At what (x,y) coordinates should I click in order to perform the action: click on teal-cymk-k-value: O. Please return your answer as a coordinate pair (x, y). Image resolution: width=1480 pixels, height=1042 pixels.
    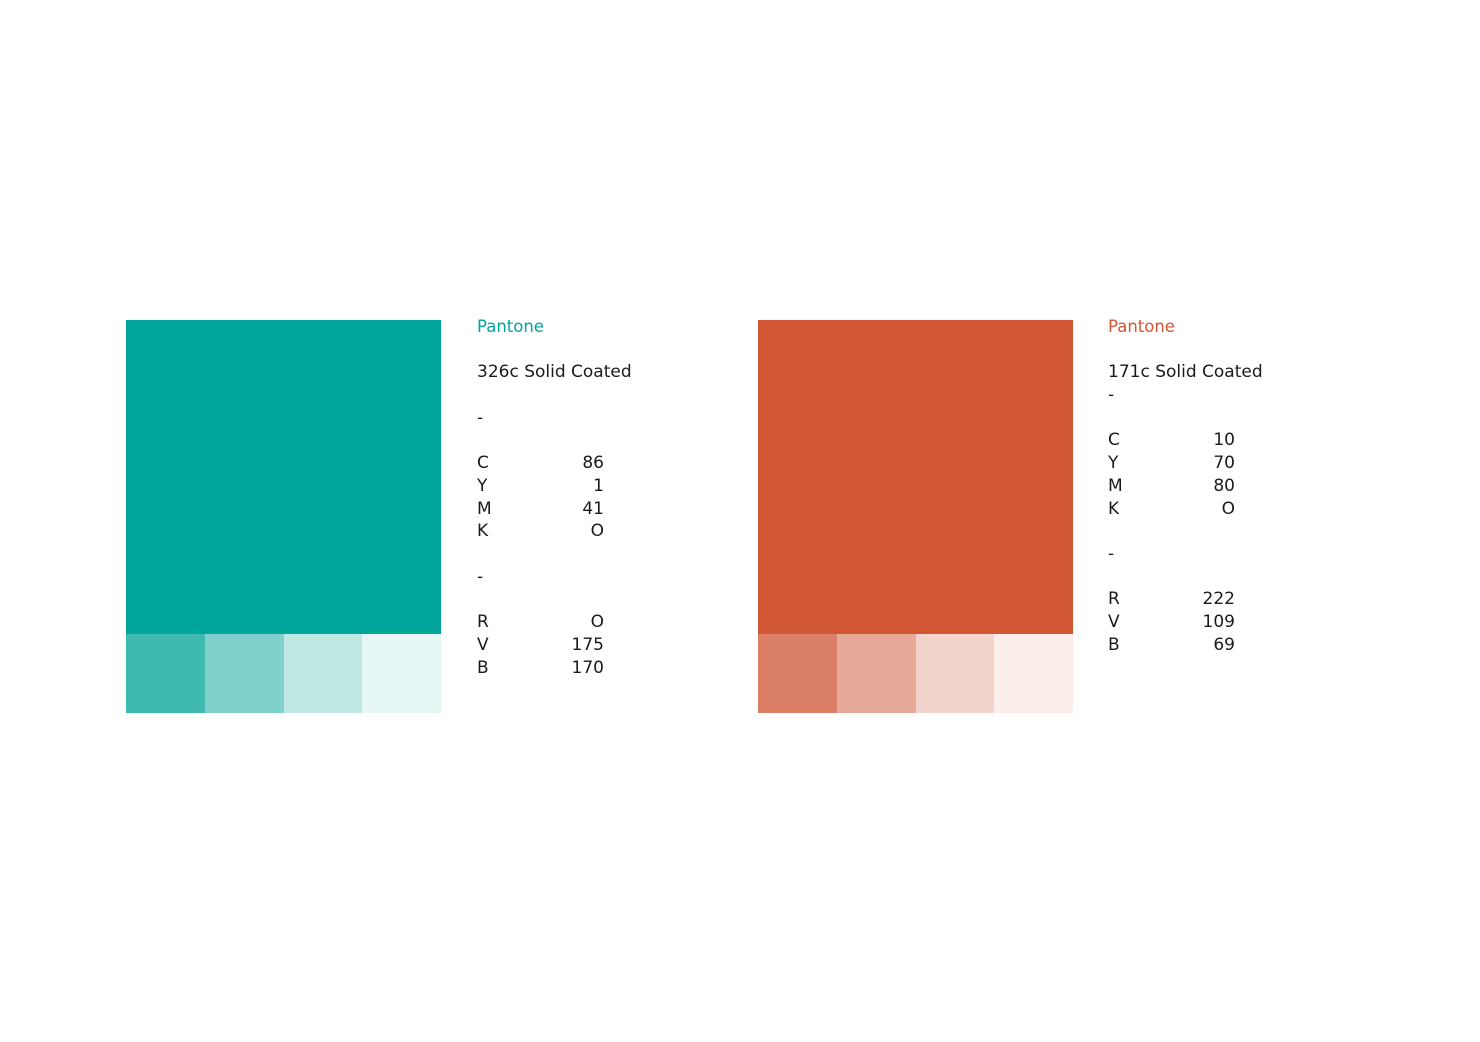
    Looking at the image, I should click on (597, 531).